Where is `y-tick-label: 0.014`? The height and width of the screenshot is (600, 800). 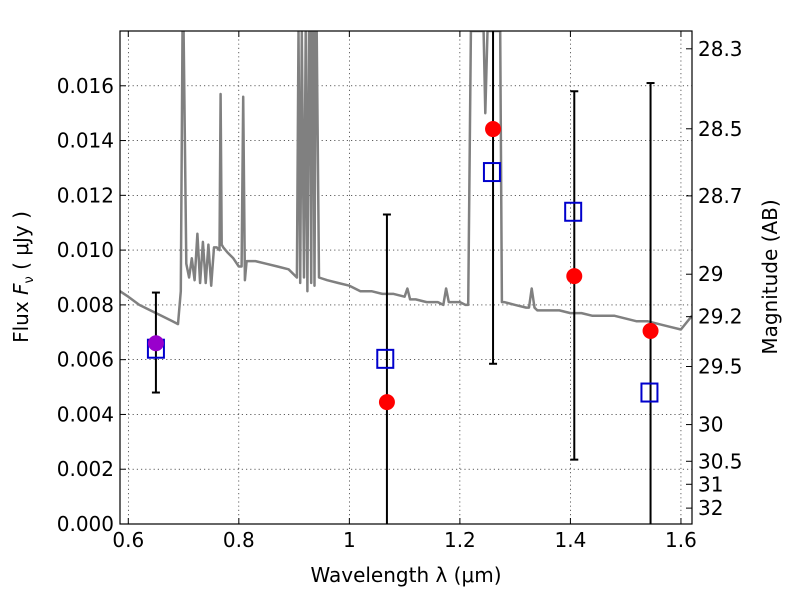 y-tick-label: 0.014 is located at coordinates (85, 141).